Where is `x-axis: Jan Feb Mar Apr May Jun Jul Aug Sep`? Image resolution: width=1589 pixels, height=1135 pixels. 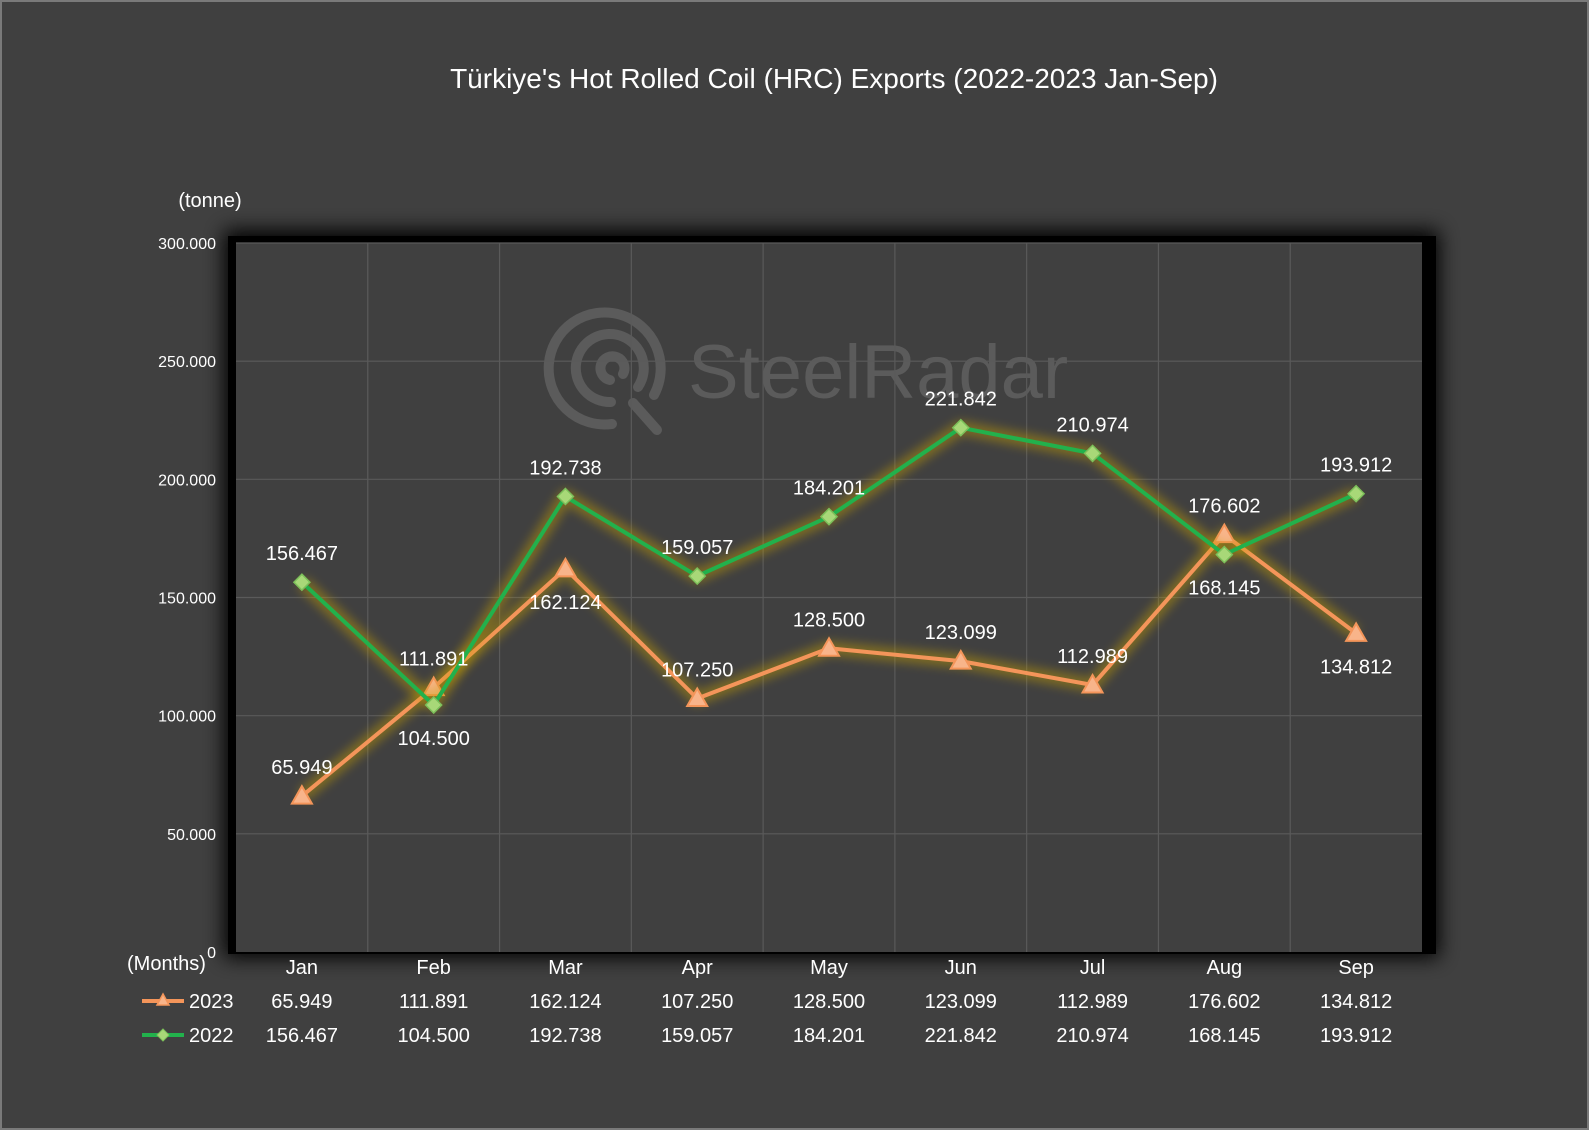
x-axis: Jan Feb Mar Apr May Jun Jul Aug Sep is located at coordinates (830, 968).